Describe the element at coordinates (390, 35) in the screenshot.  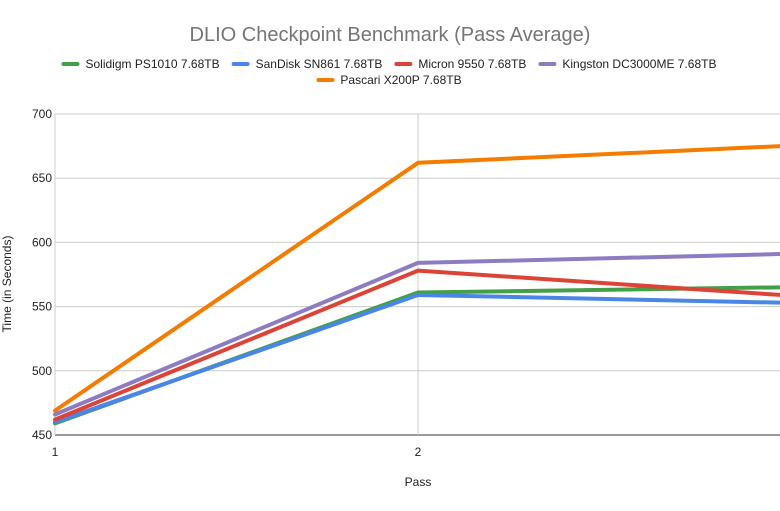
I see `chart-title: DLIO Checkpoint Benchmark (Pass Average)` at that location.